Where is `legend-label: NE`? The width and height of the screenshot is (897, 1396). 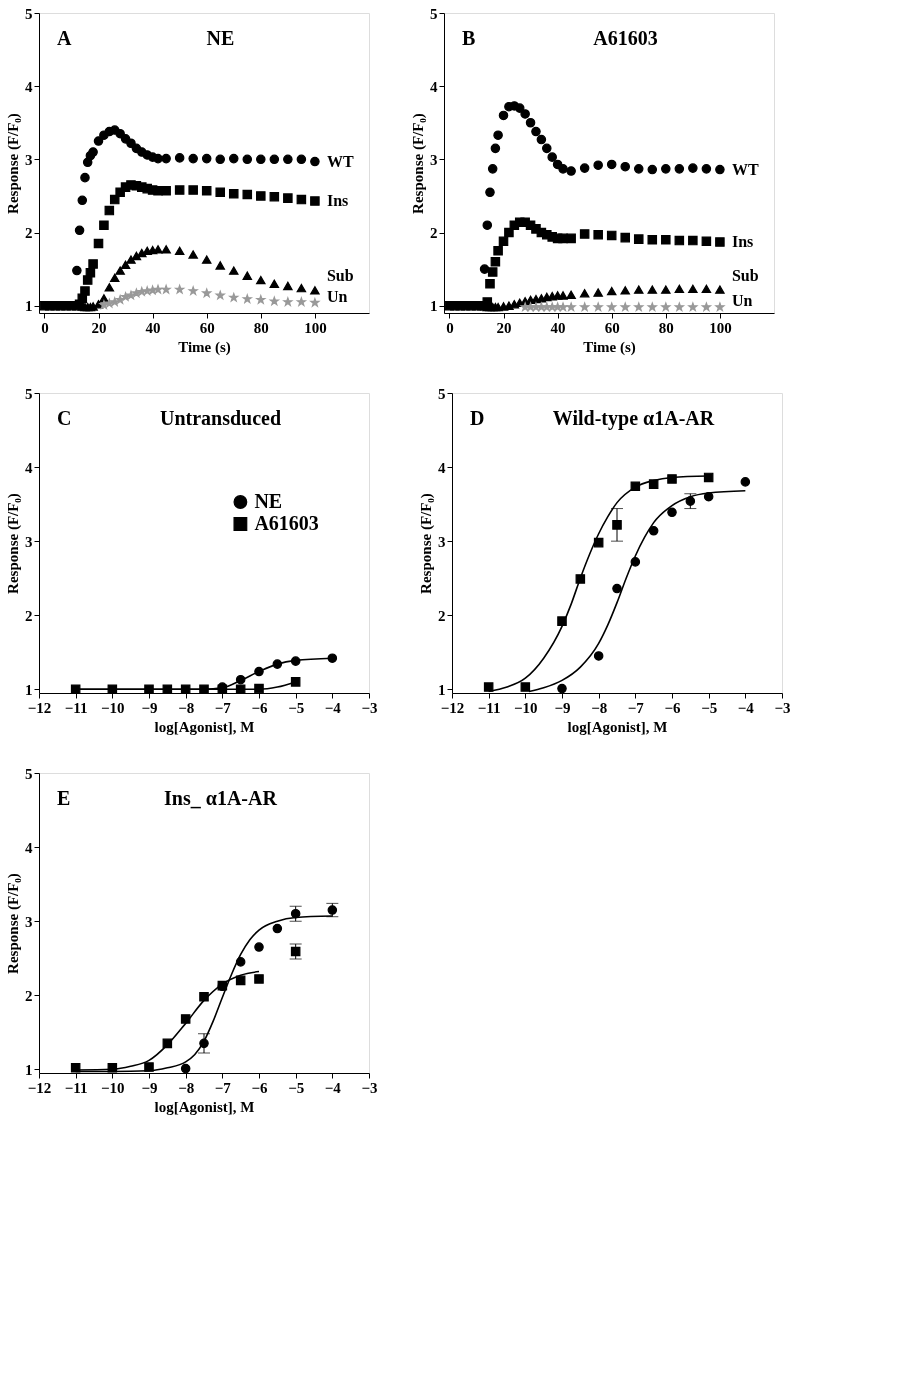 legend-label: NE is located at coordinates (268, 501).